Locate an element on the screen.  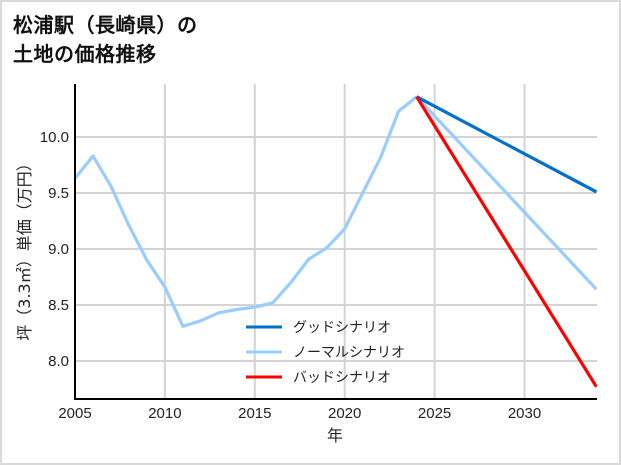
legend: グッドシナリオ ノーマルシナリオ バッドシナリオ is located at coordinates (325, 353).